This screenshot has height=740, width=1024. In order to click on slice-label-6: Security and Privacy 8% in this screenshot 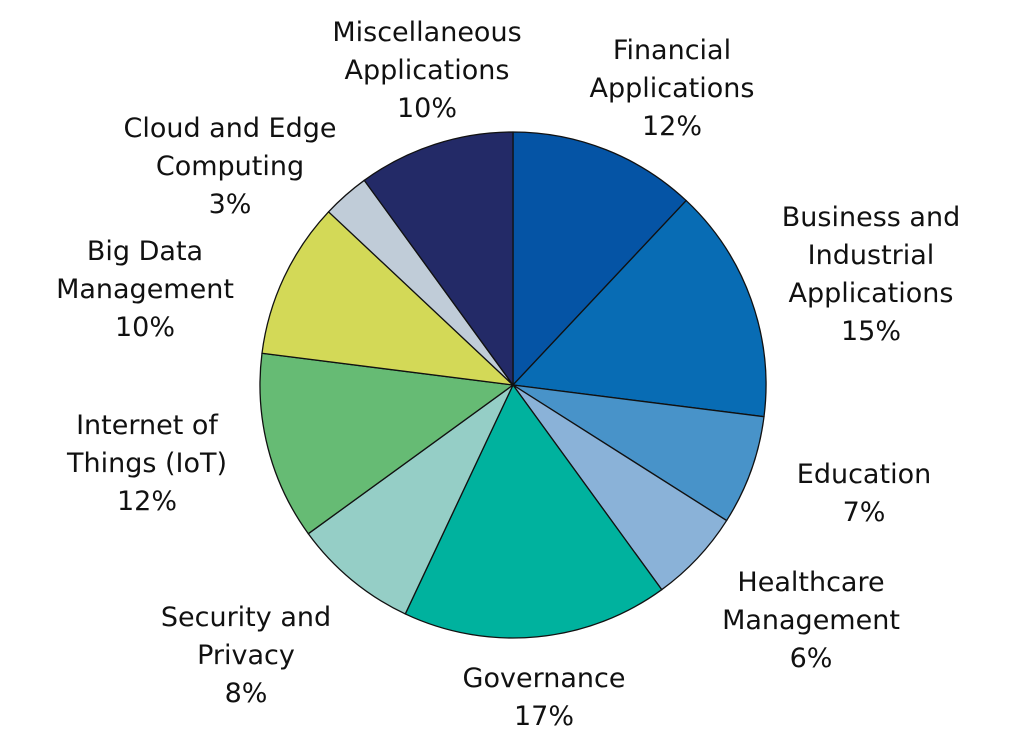, I will do `click(246, 655)`.